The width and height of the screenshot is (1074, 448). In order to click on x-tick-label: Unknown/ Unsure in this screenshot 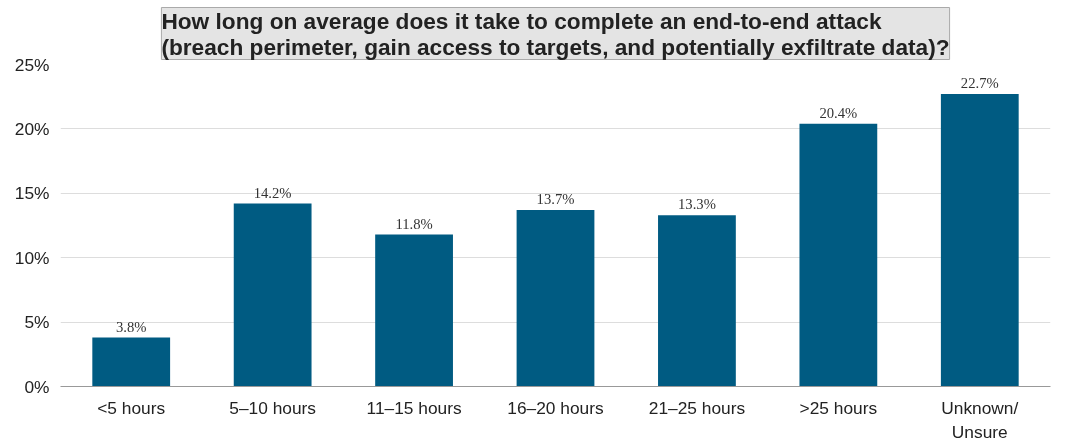, I will do `click(980, 419)`.